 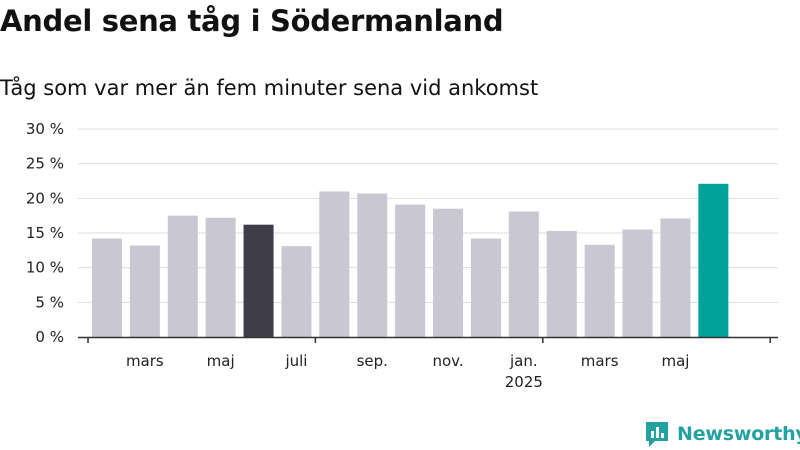 I want to click on y-axis-labels: 0 % 5 % 10 % 15 % 20 % 25 % 30 %, so click(x=45, y=233).